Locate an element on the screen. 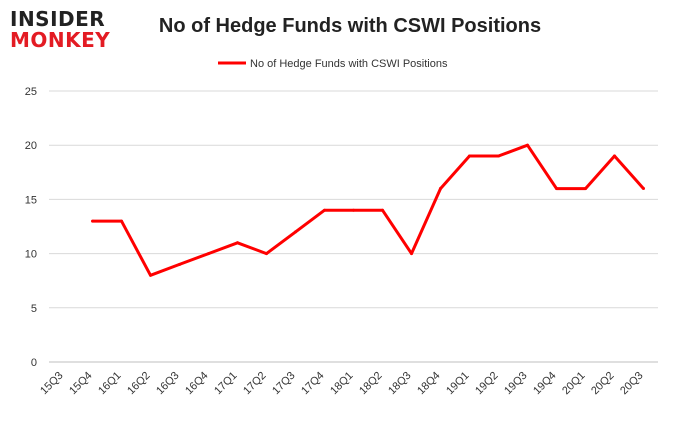  x-tick-17Q1: 17Q1 is located at coordinates (226, 384).